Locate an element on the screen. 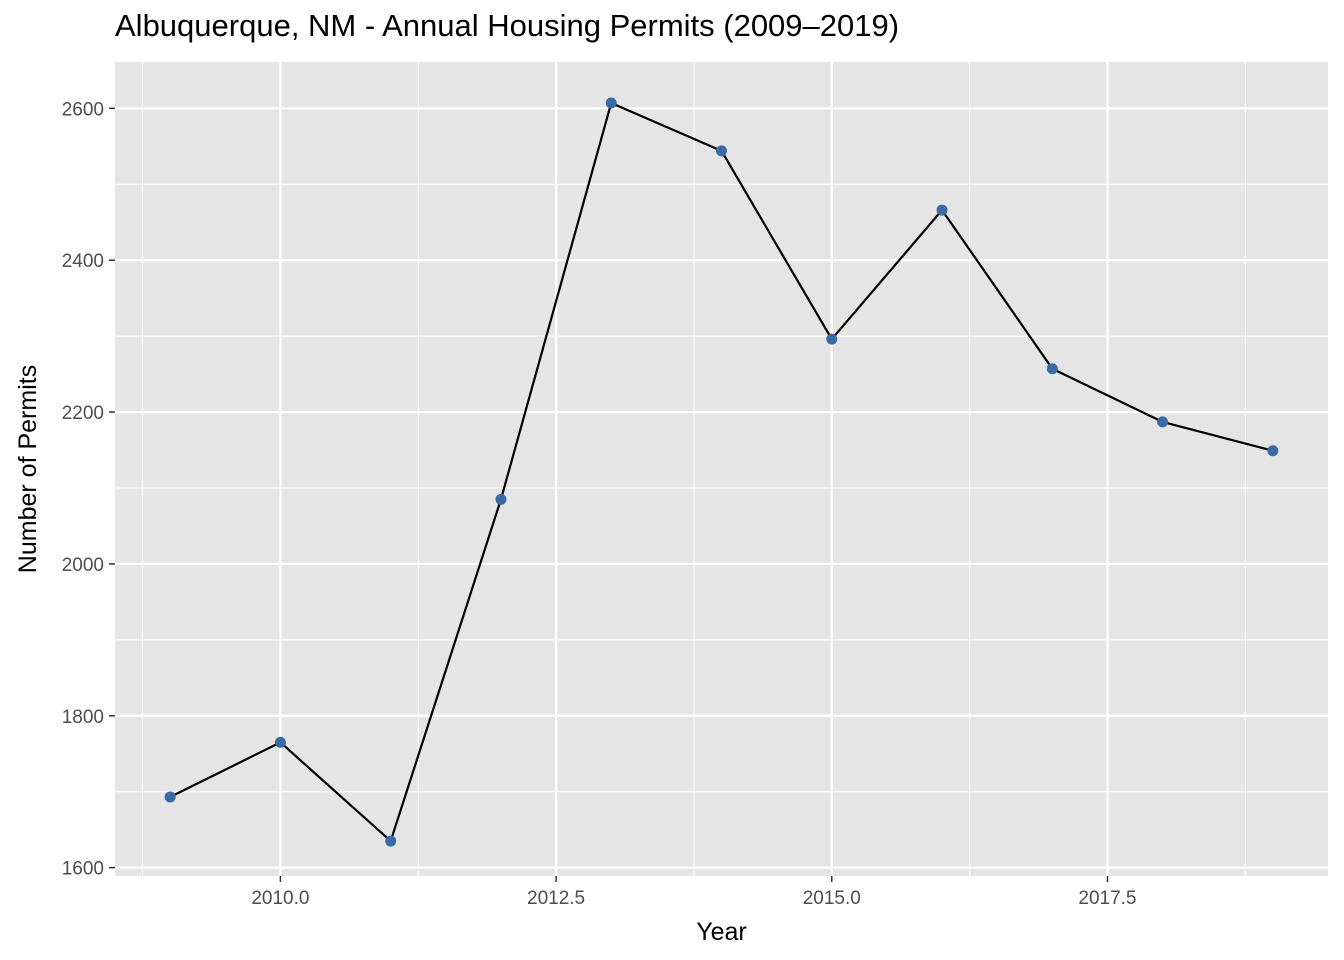  y-axis-title: Number of Permits is located at coordinates (28, 469).